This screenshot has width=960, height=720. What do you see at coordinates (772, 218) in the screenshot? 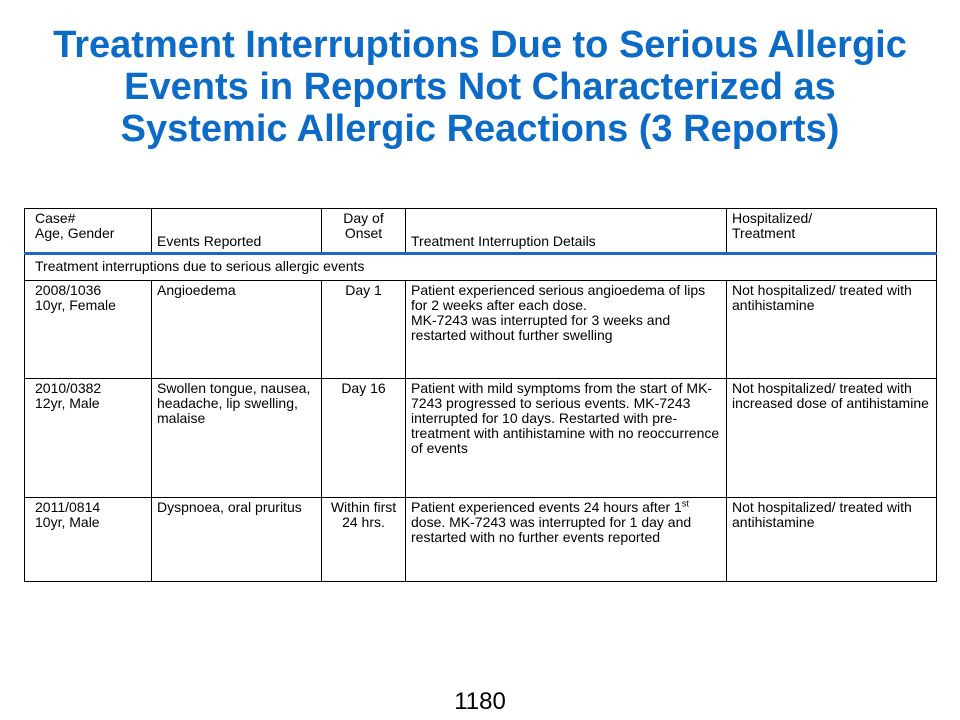
I see `header-hosp-line1: Hospitalized/` at bounding box center [772, 218].